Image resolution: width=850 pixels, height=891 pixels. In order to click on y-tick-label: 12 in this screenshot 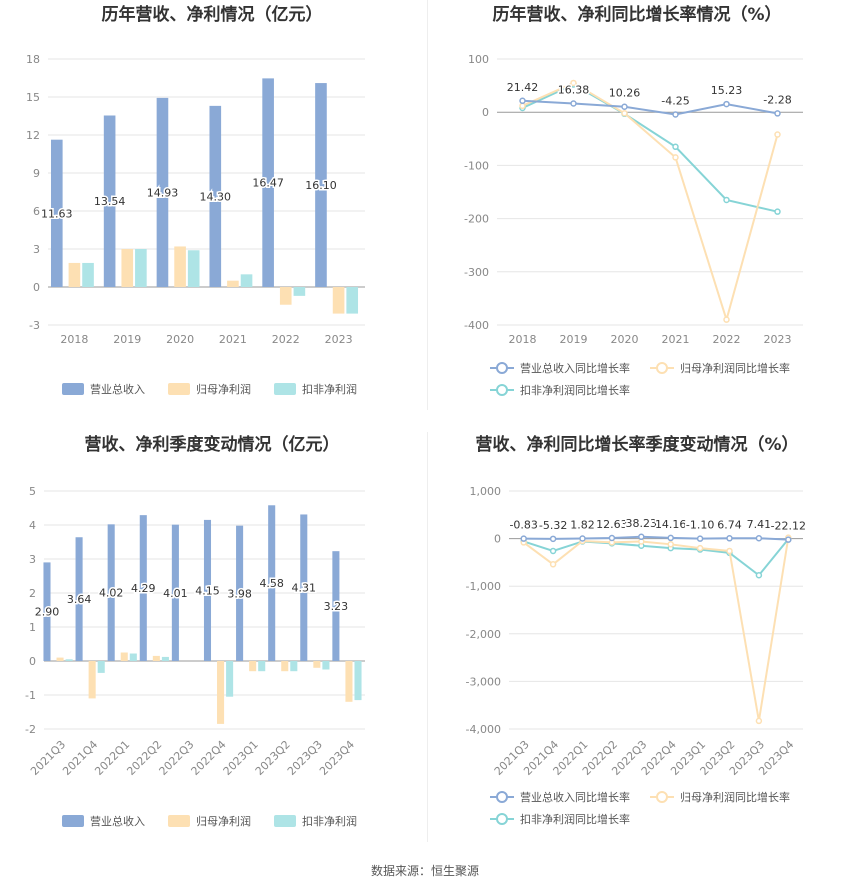, I will do `click(33, 135)`.